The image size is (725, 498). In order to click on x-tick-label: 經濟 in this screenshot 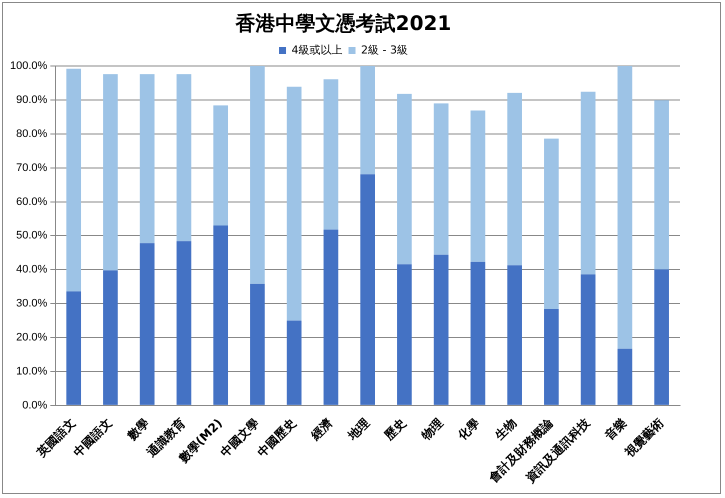, I will do `click(322, 429)`.